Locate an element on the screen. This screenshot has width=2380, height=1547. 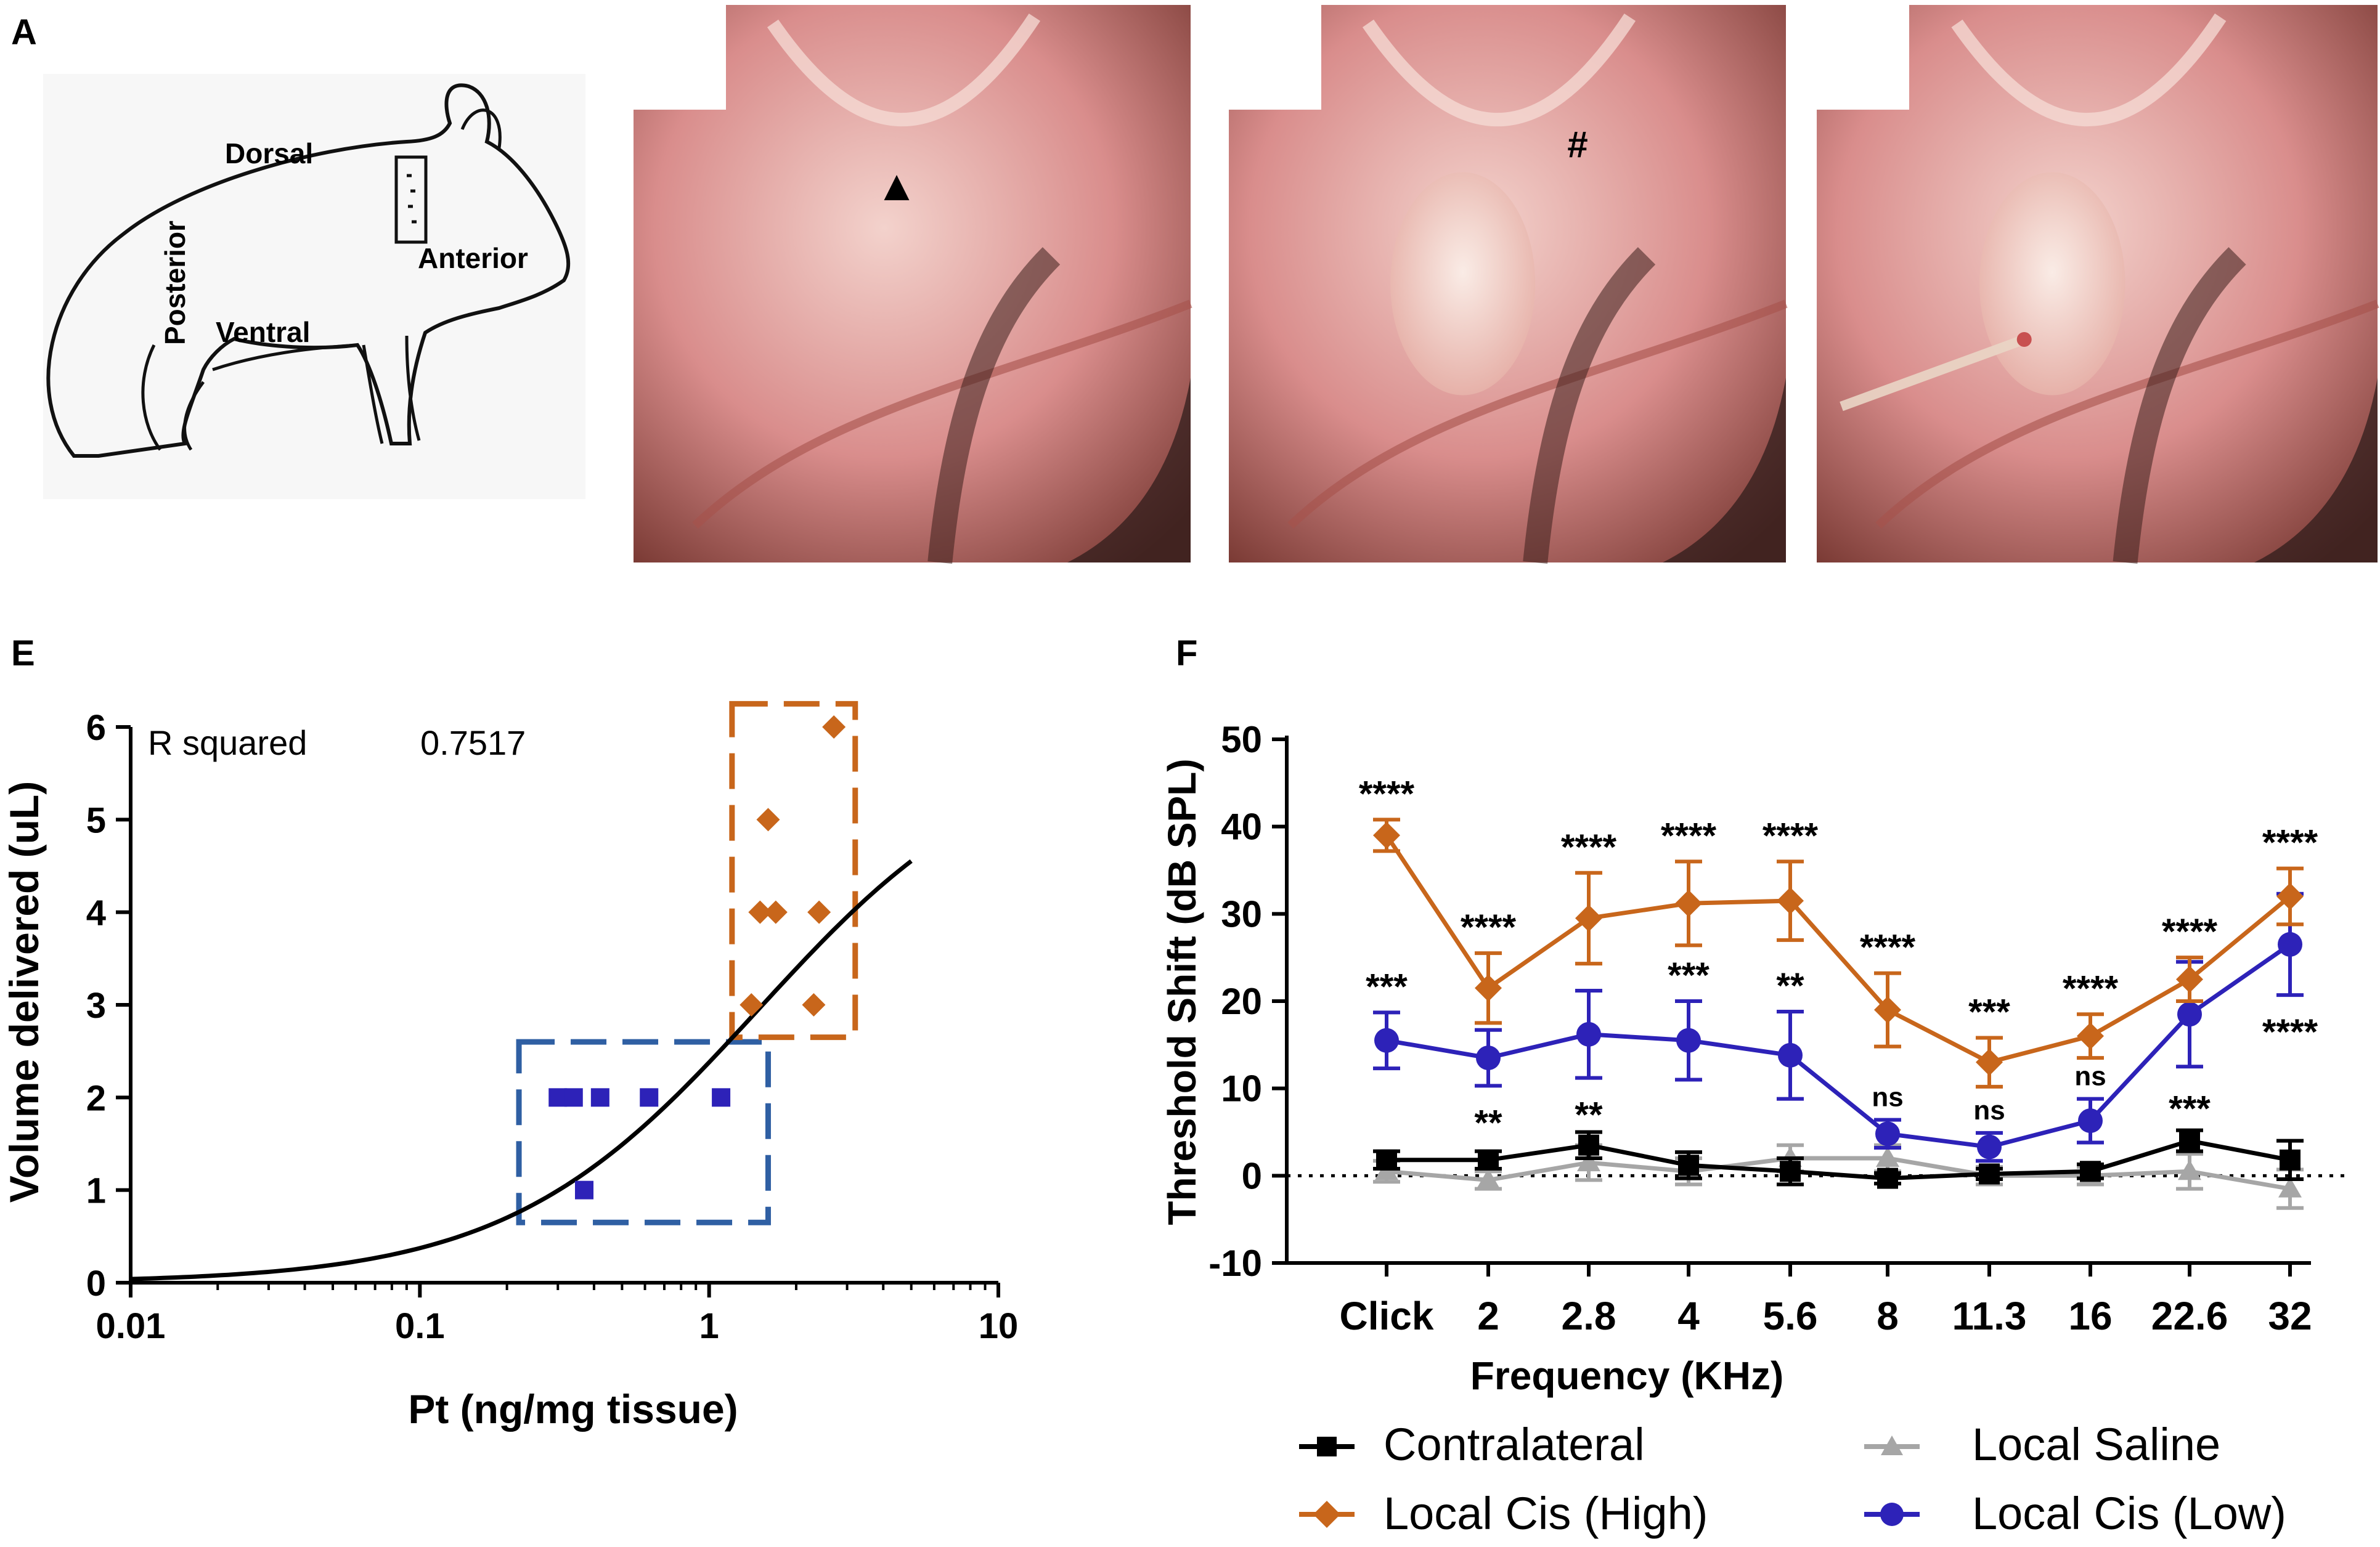
e-x-tick-label: 10 is located at coordinates (999, 1326).